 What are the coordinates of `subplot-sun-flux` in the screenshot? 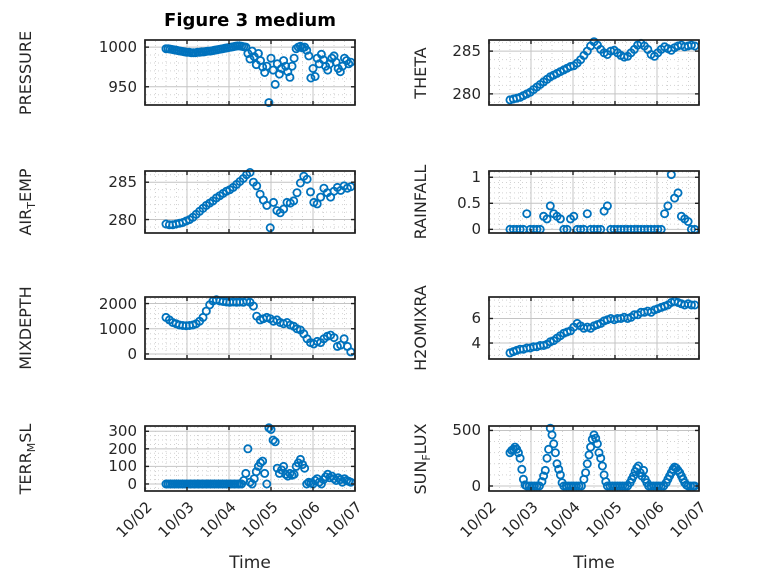 It's located at (594, 457).